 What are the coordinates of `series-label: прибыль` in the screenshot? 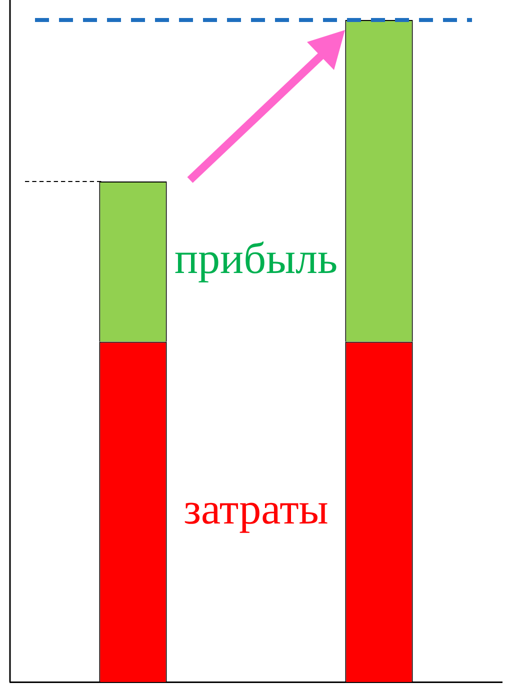 It's located at (256, 259).